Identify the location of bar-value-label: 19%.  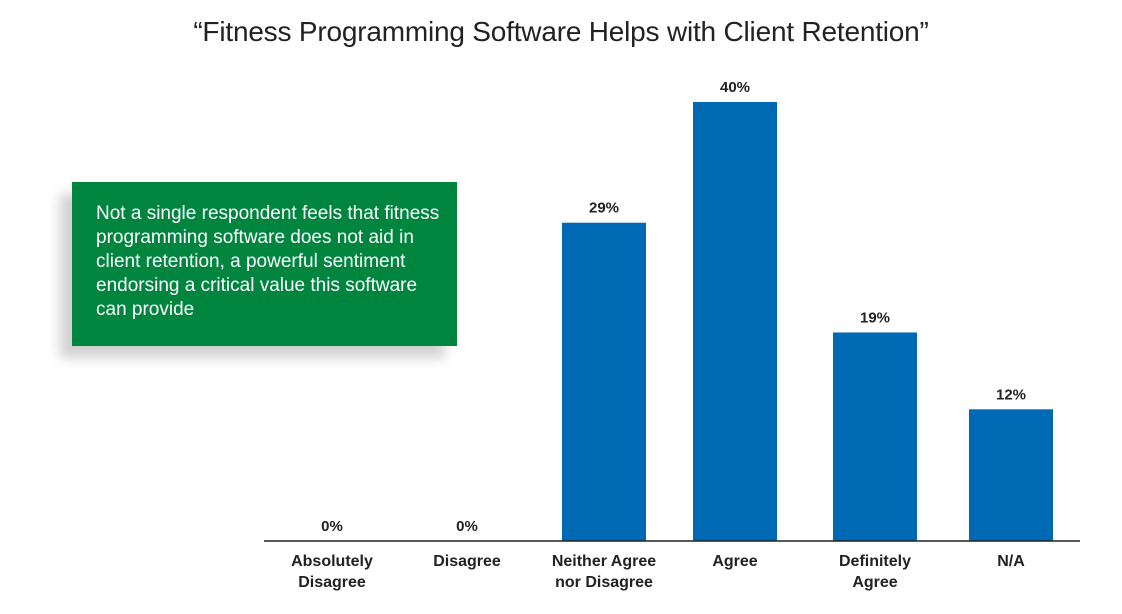
(875, 317).